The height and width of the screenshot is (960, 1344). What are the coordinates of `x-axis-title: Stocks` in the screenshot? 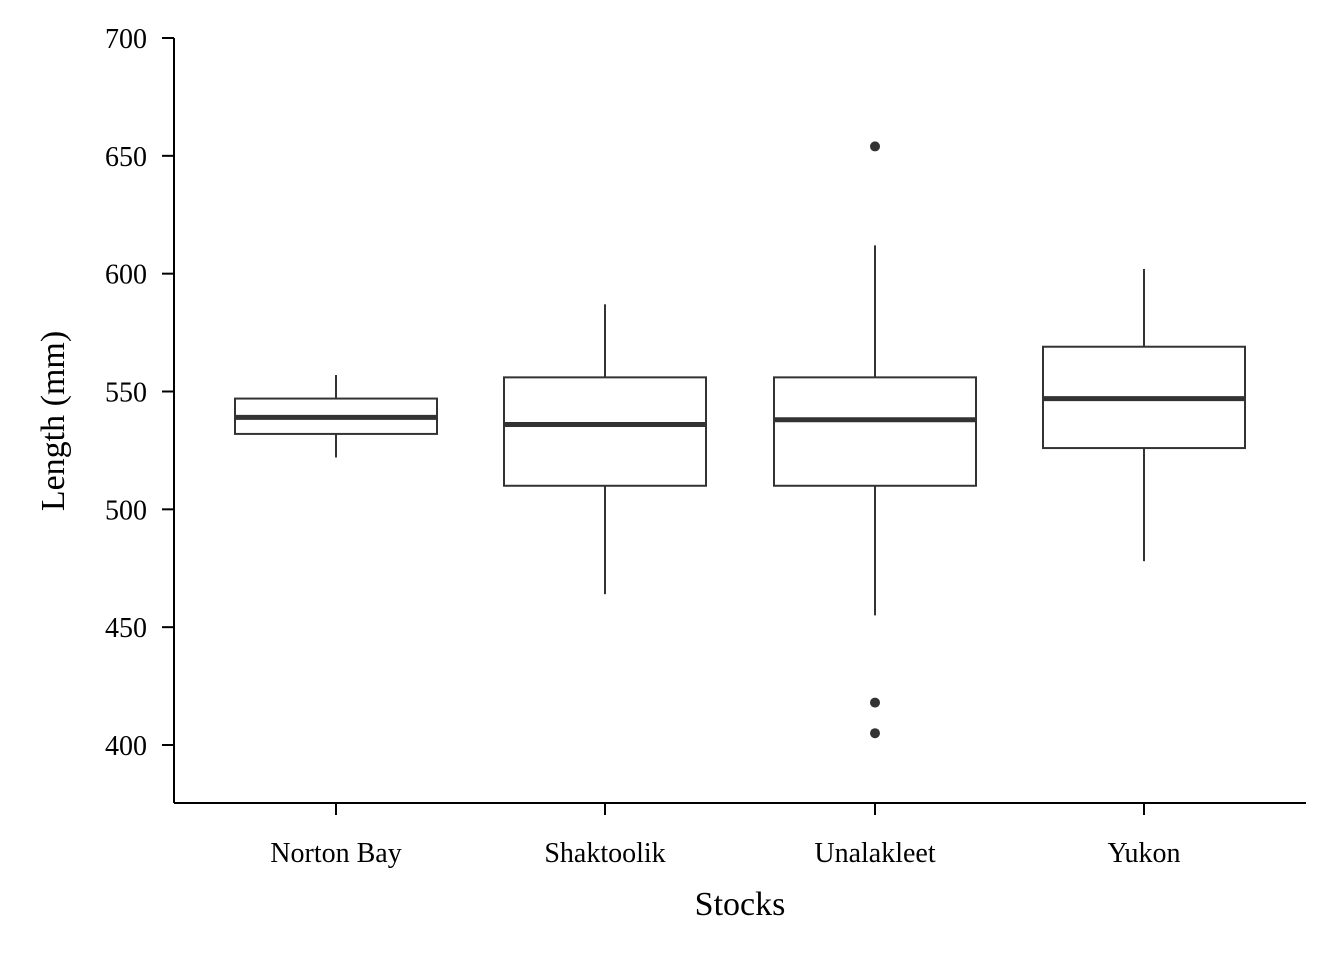 It's located at (740, 904).